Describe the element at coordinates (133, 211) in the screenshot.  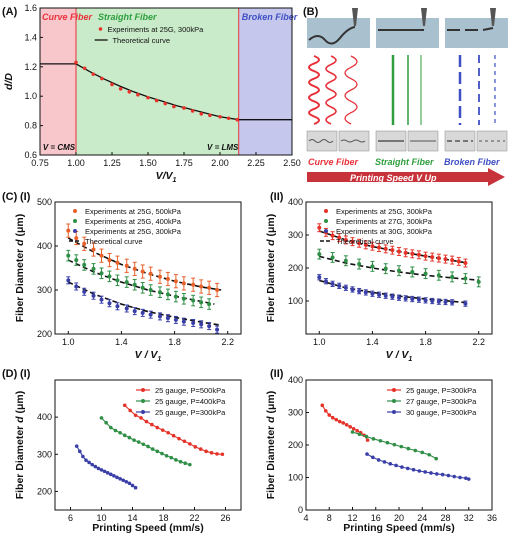
I see `legend-label: Experiments at 25G, 500kPa` at that location.